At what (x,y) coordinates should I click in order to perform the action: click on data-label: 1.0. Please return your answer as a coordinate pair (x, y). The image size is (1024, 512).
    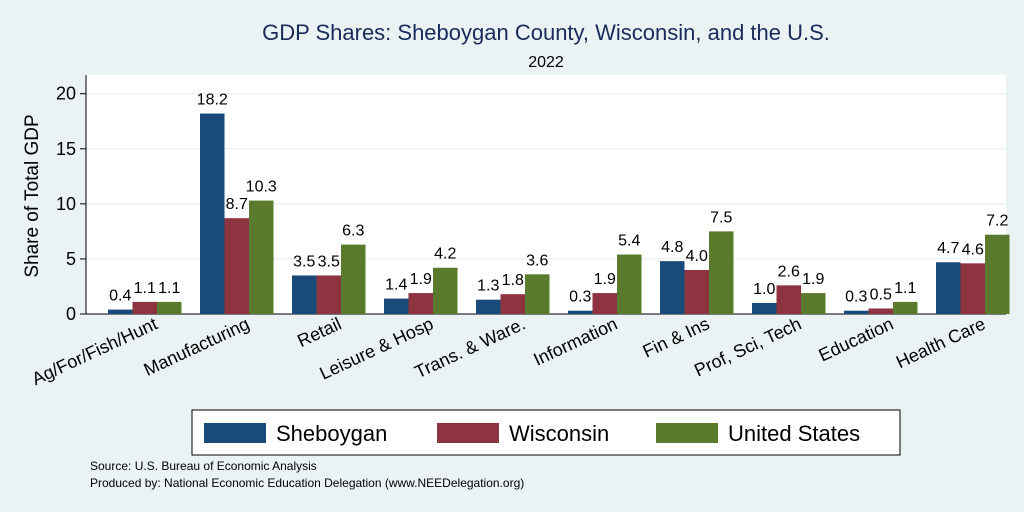
    Looking at the image, I should click on (764, 289).